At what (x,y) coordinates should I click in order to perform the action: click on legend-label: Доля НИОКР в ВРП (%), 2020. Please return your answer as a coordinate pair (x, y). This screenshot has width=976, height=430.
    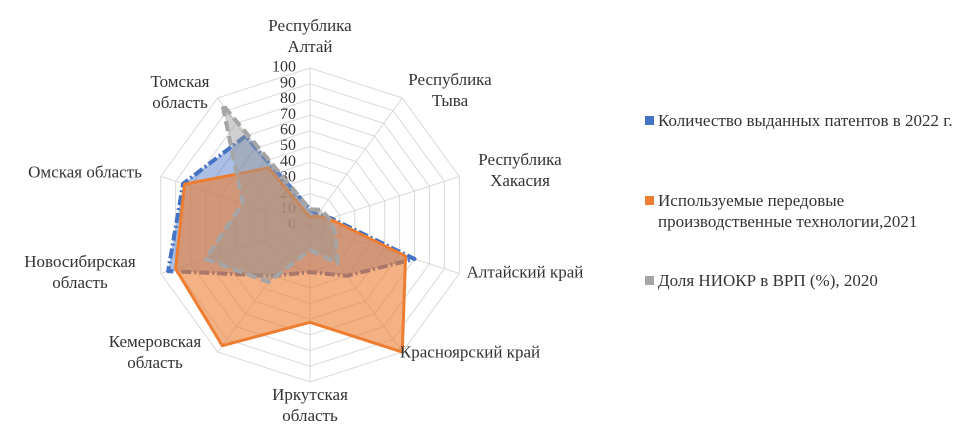
    Looking at the image, I should click on (768, 280).